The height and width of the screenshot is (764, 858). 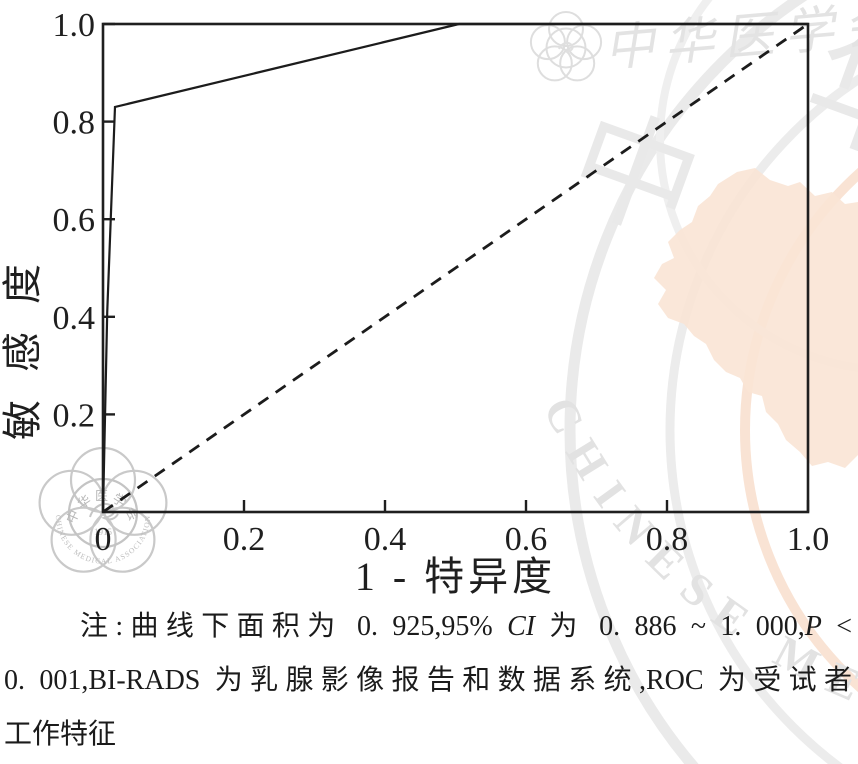 I want to click on watermark-petal-arc, so click(x=757, y=186).